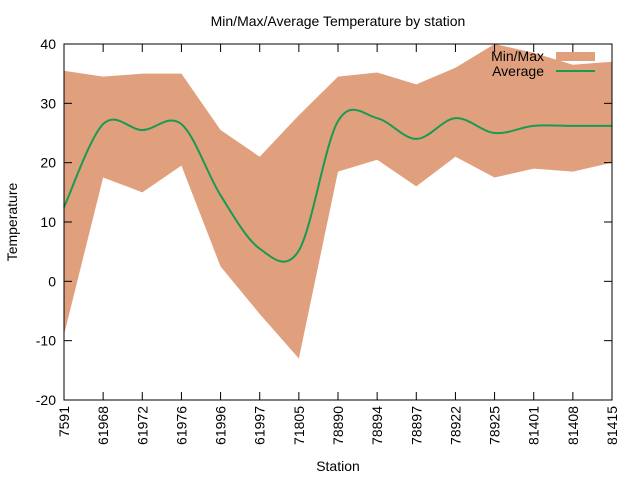 The width and height of the screenshot is (640, 480). Describe the element at coordinates (495, 425) in the screenshot. I see `x-tick-label: 78925` at that location.